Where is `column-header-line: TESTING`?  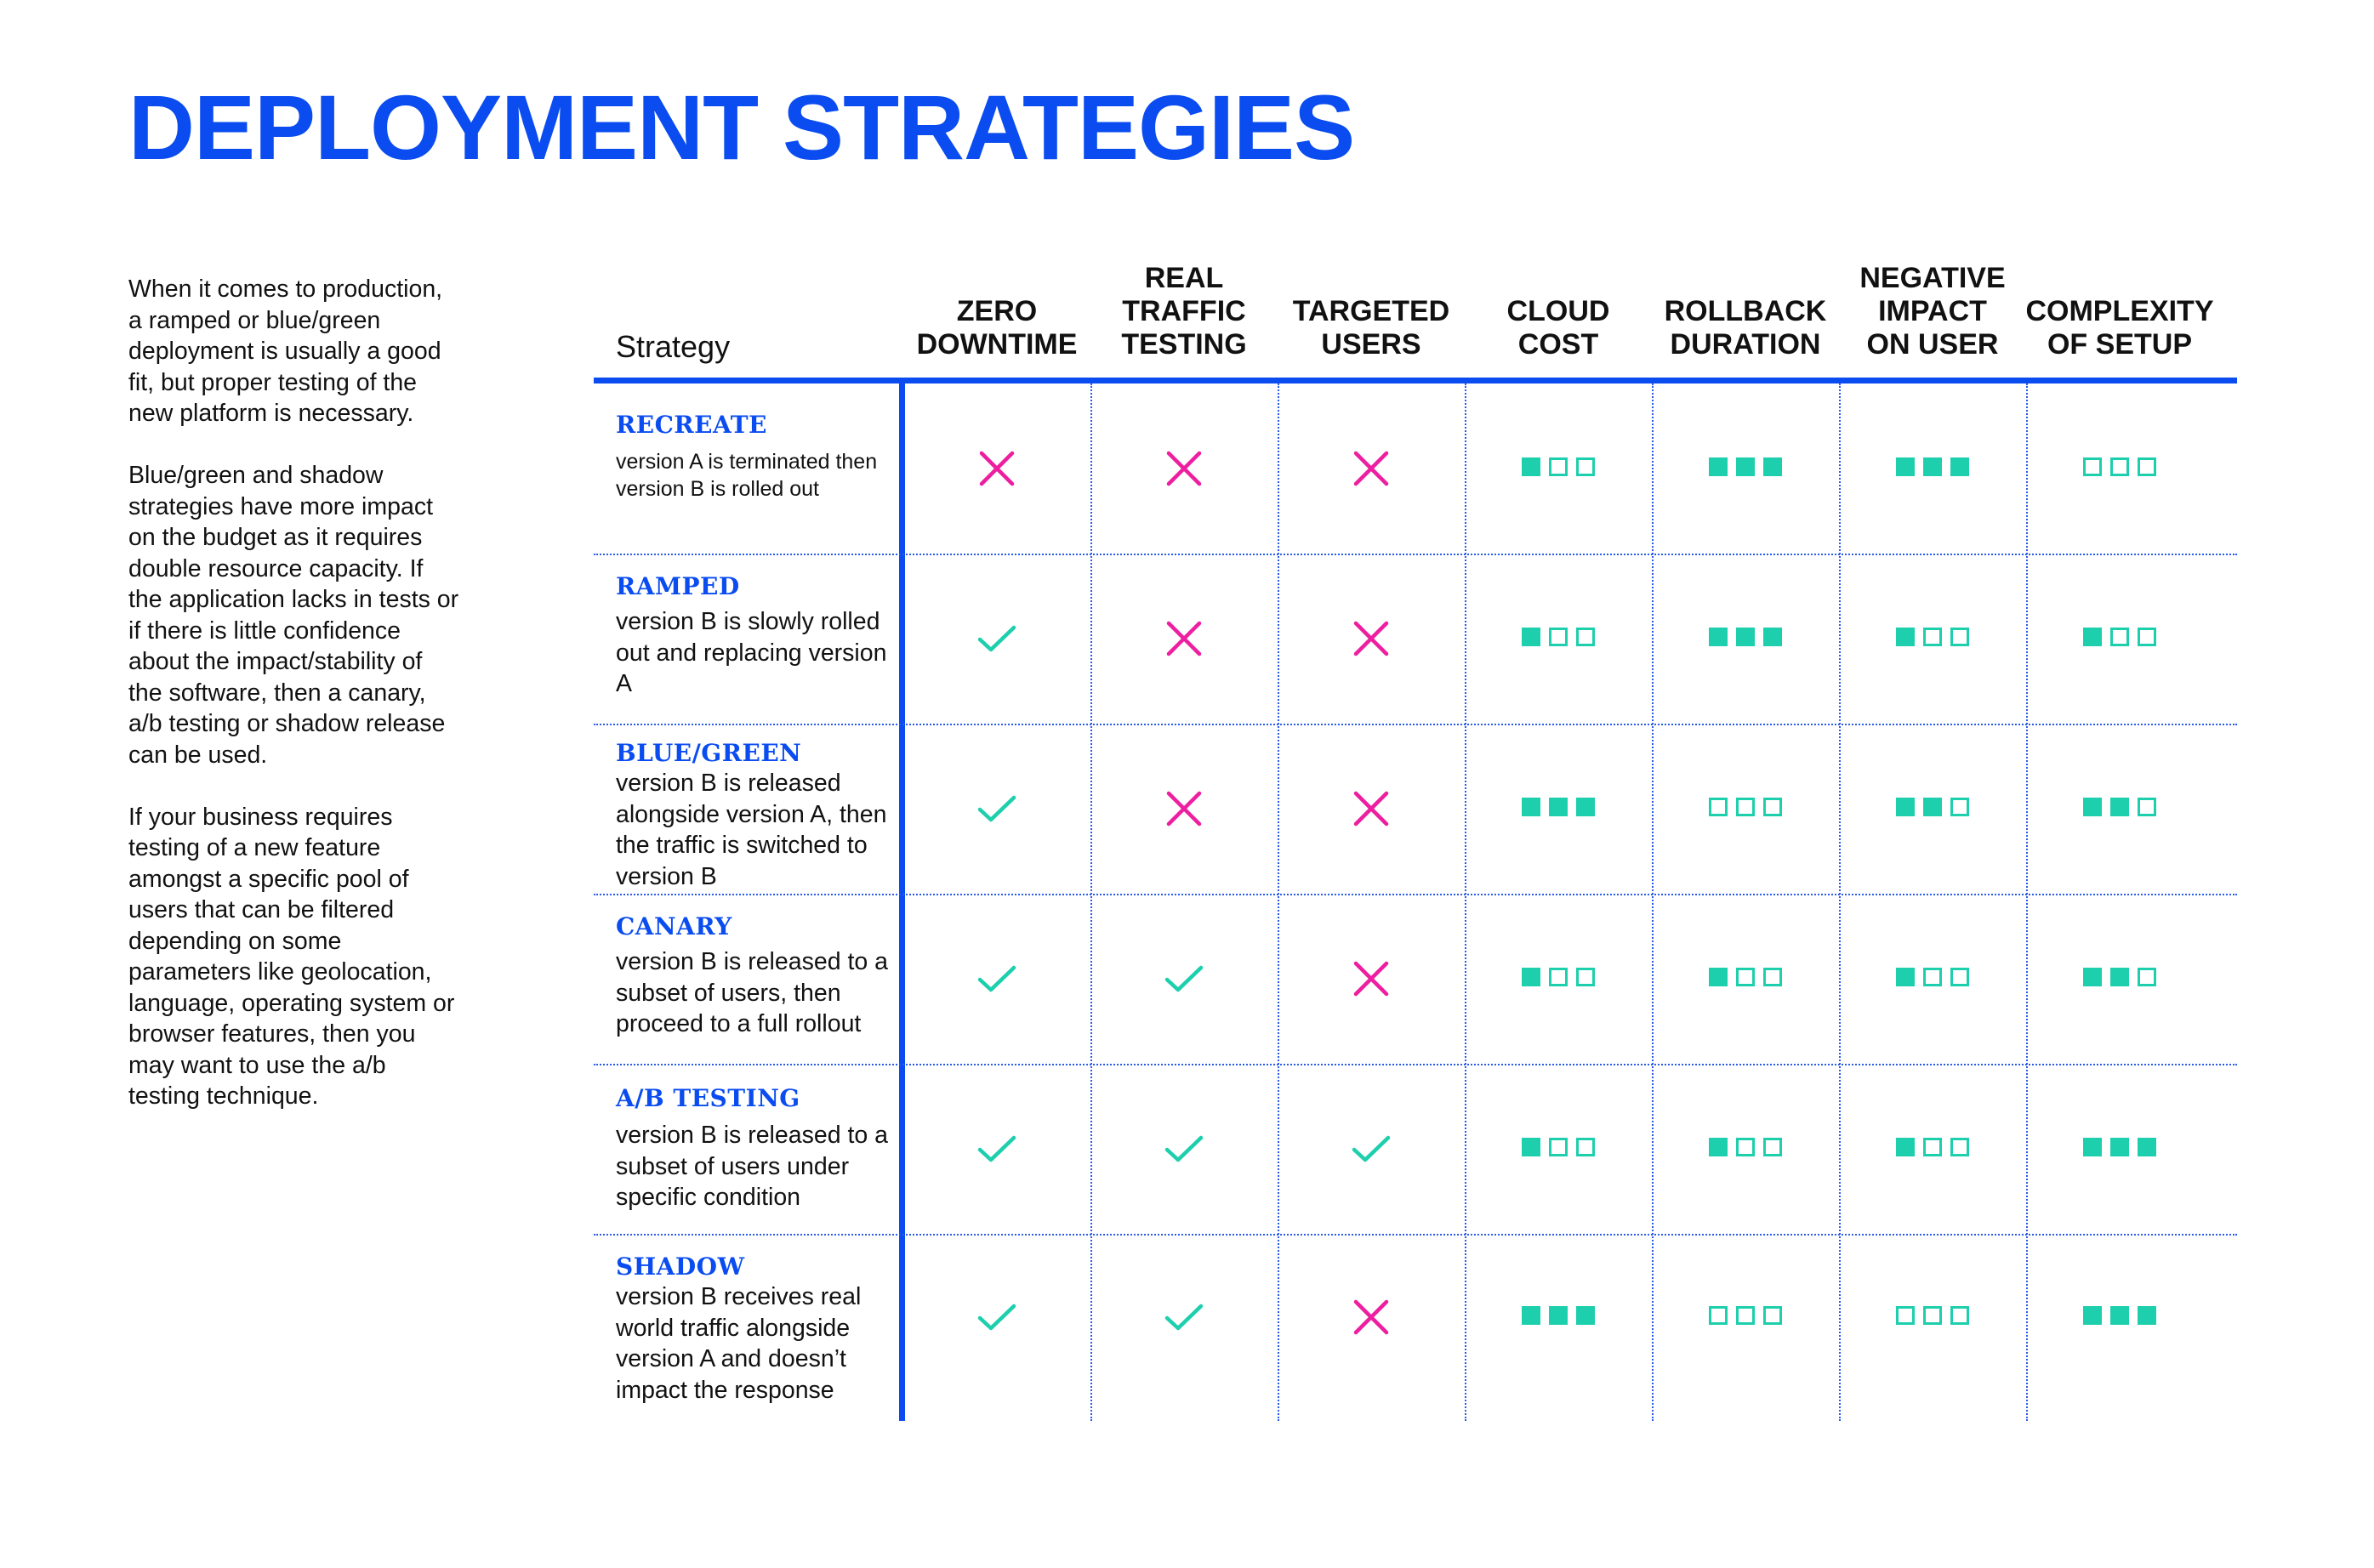
column-header-line: TESTING is located at coordinates (1184, 344).